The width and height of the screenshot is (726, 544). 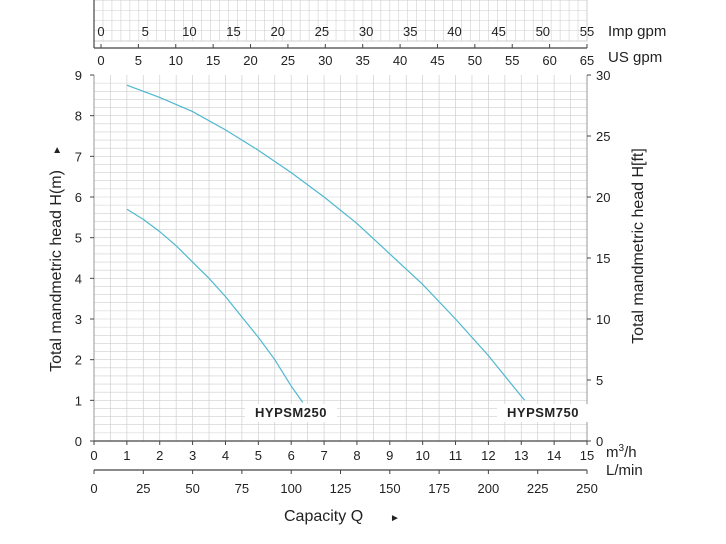 What do you see at coordinates (395, 518) in the screenshot?
I see `x-axis-arrow: ►` at bounding box center [395, 518].